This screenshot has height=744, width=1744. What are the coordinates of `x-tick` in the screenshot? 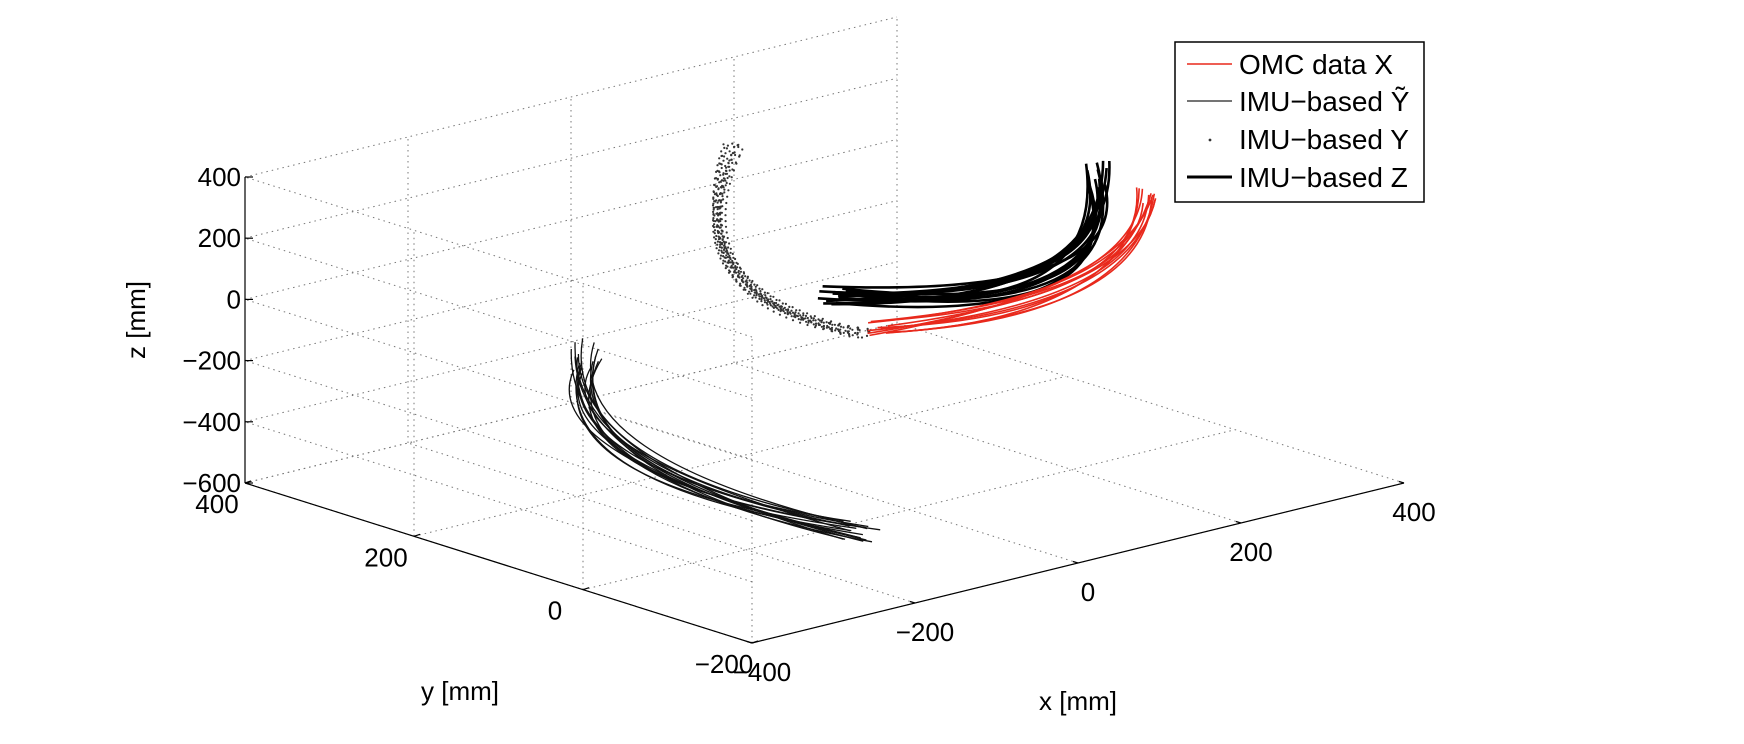 It's located at (749, 642).